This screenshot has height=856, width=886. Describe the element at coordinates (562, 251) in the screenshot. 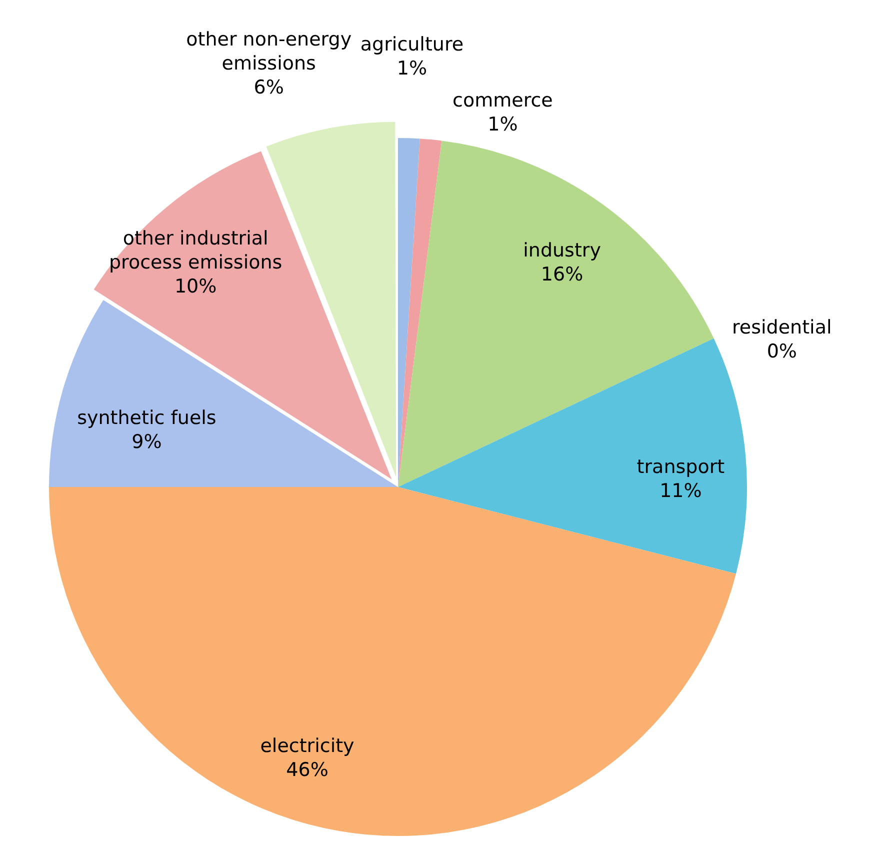

I see `slice-label: industry` at that location.